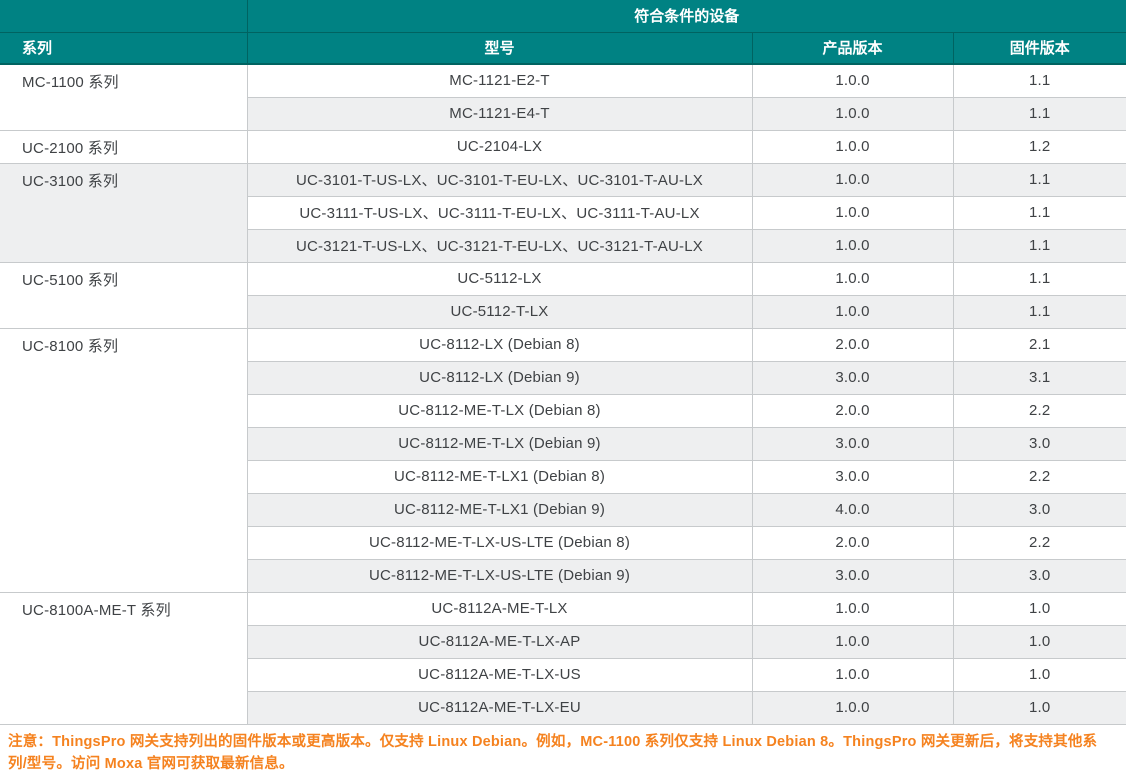 The image size is (1126, 781). I want to click on model-cell: UC-8112-LX (Debian 8), so click(499, 345).